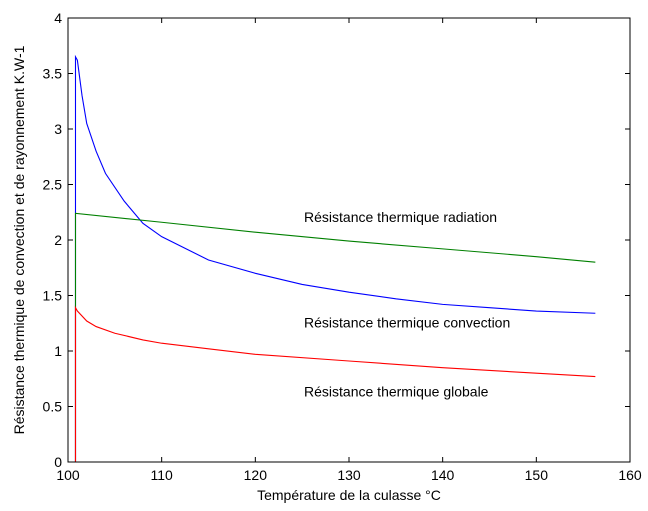  What do you see at coordinates (53, 185) in the screenshot?
I see `y-tick-label: 2.5` at bounding box center [53, 185].